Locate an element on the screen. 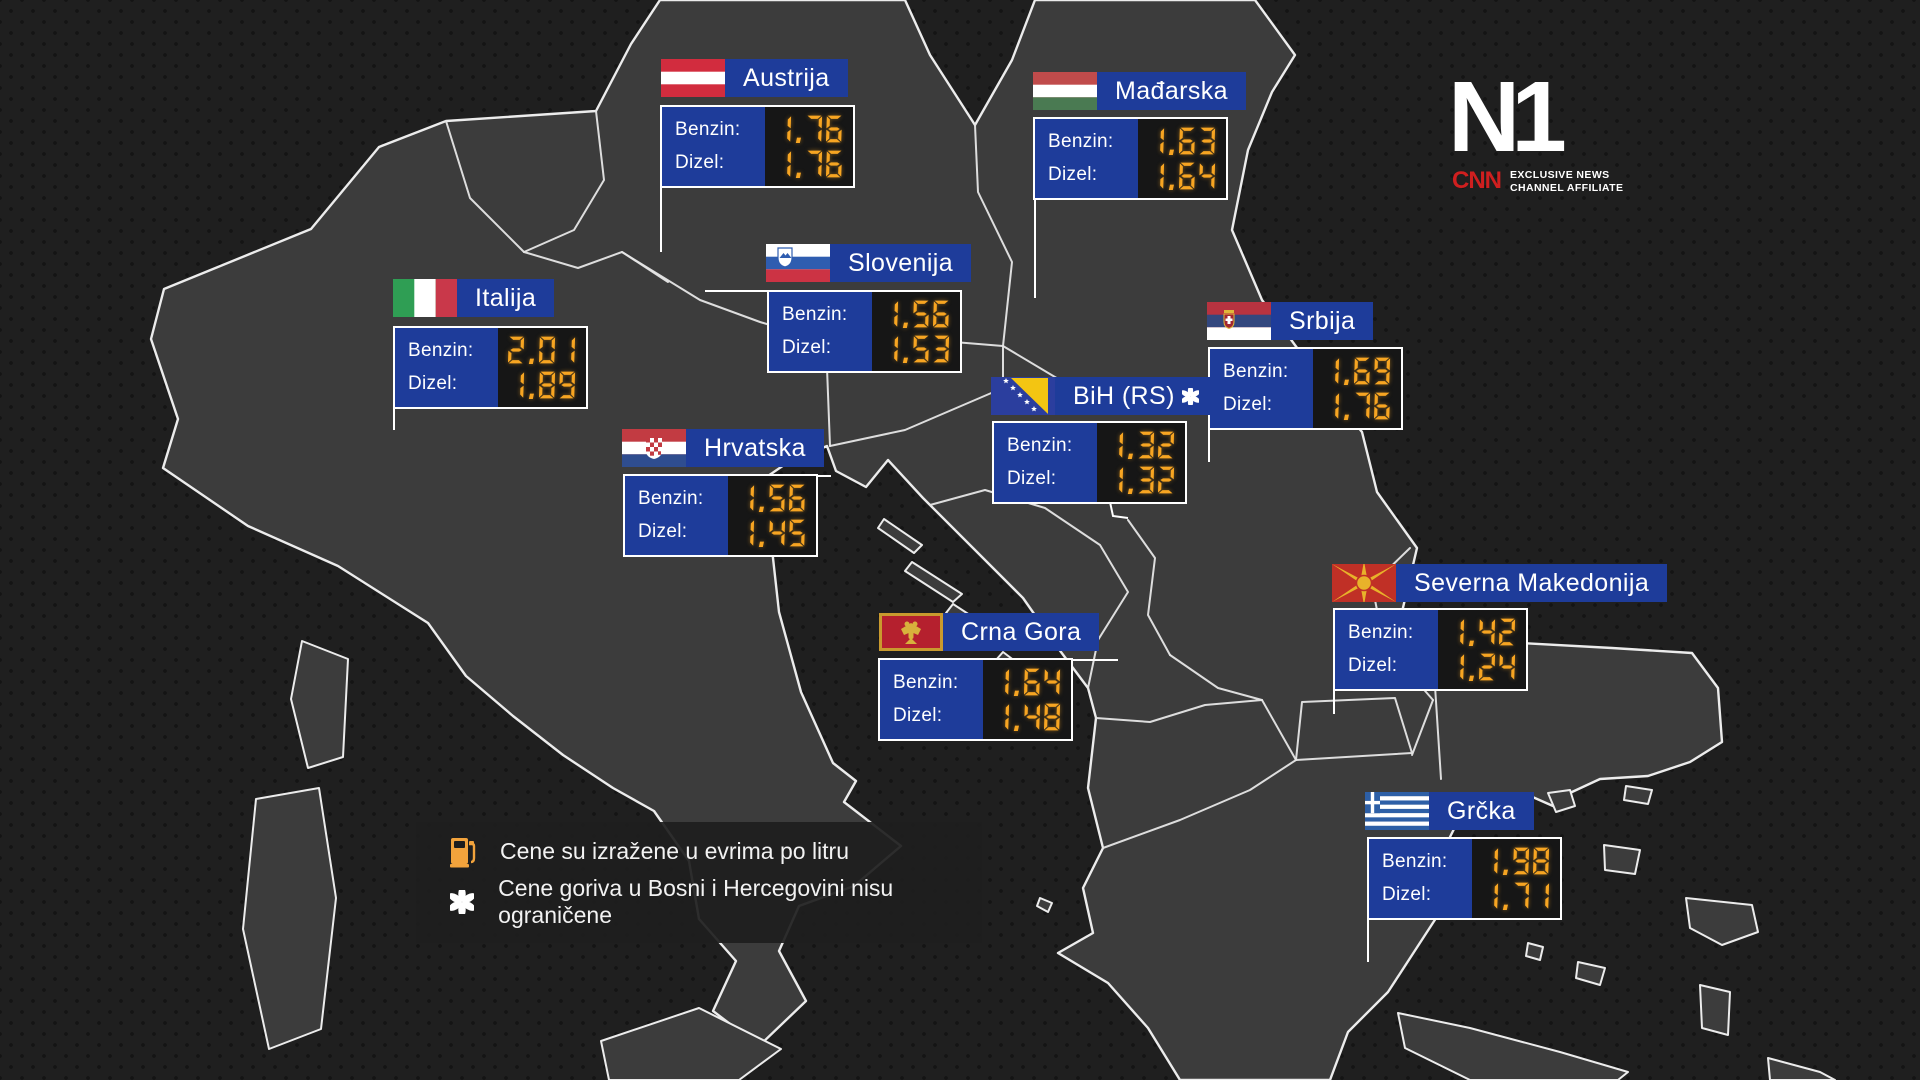 Image resolution: width=1920 pixels, height=1080 pixels. country-card-header: Hrvatska is located at coordinates (723, 448).